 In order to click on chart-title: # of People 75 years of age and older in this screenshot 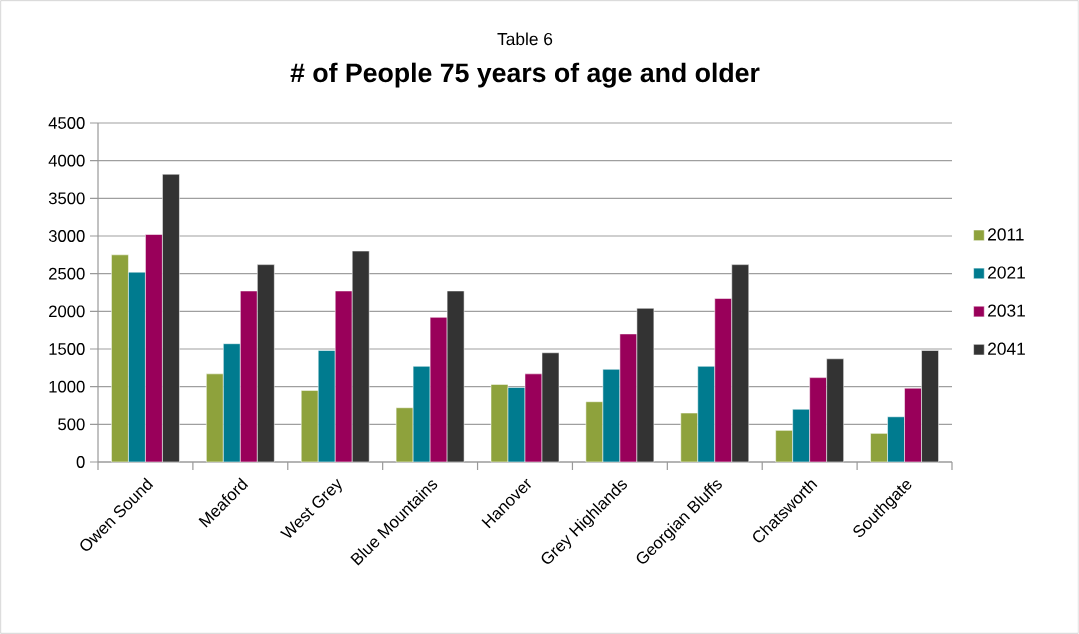, I will do `click(525, 75)`.